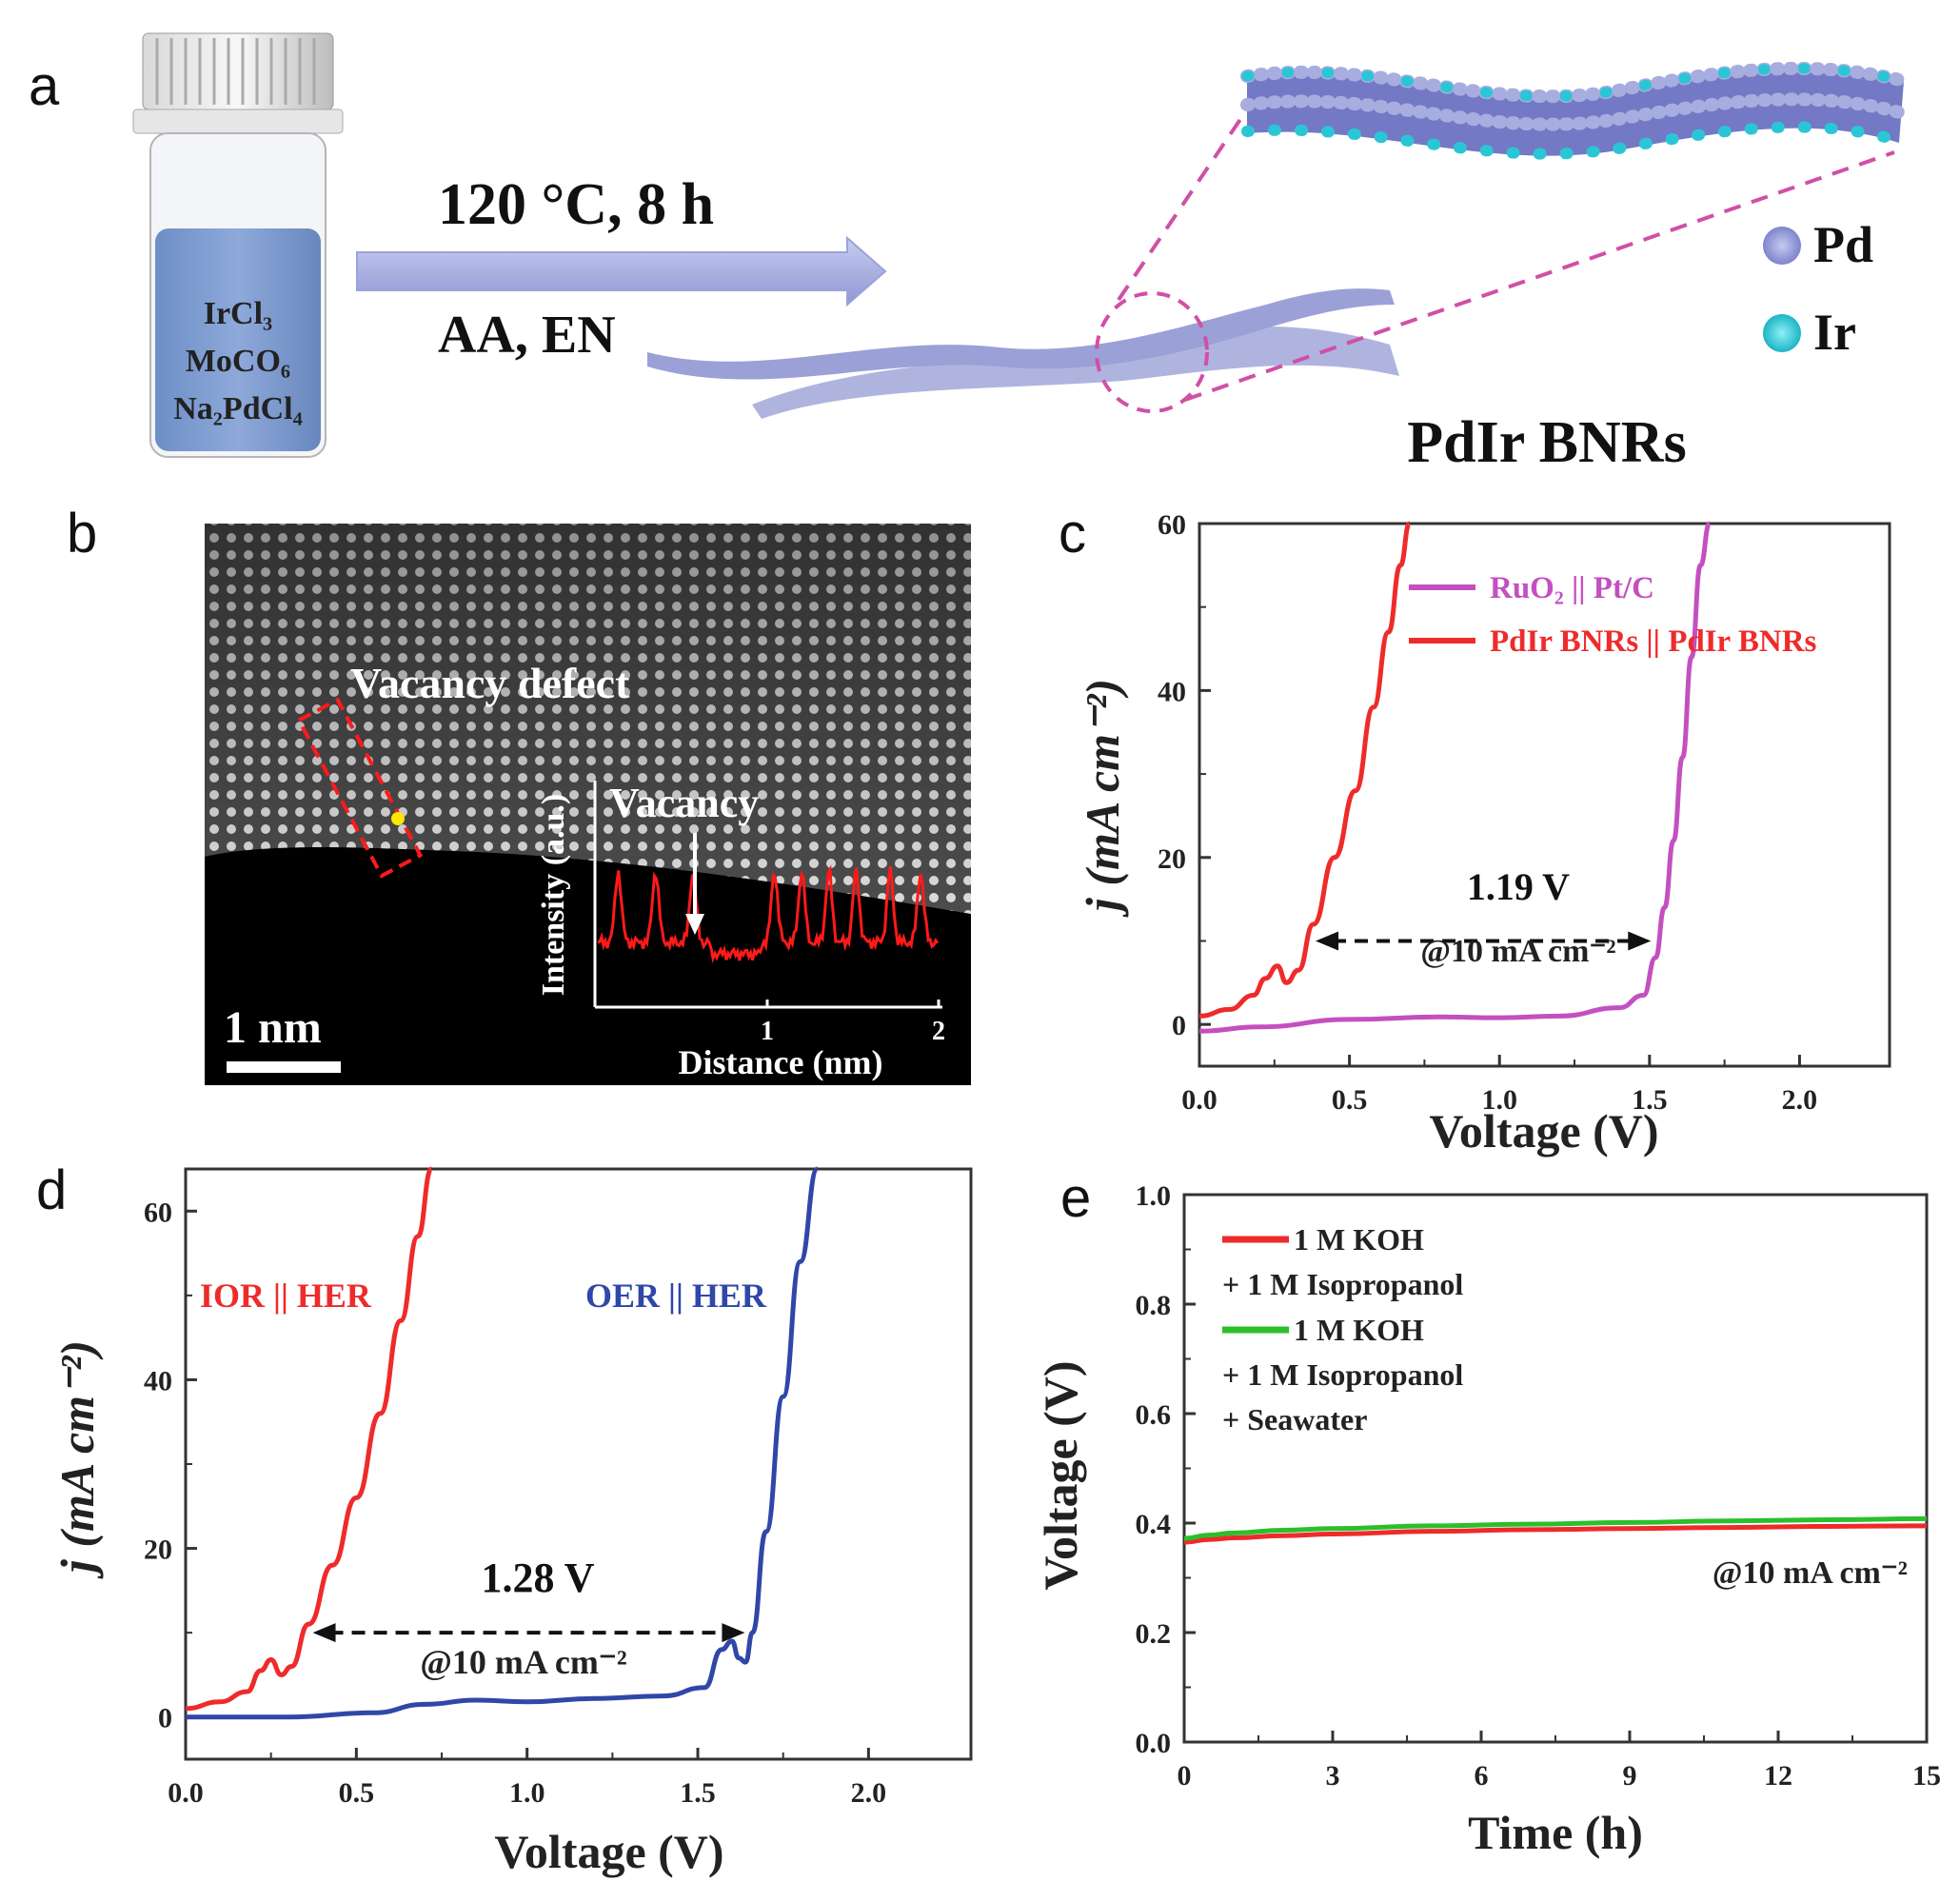 This screenshot has height=1901, width=1960. I want to click on legend-label-koh-2: 1 M KOH, so click(1359, 1330).